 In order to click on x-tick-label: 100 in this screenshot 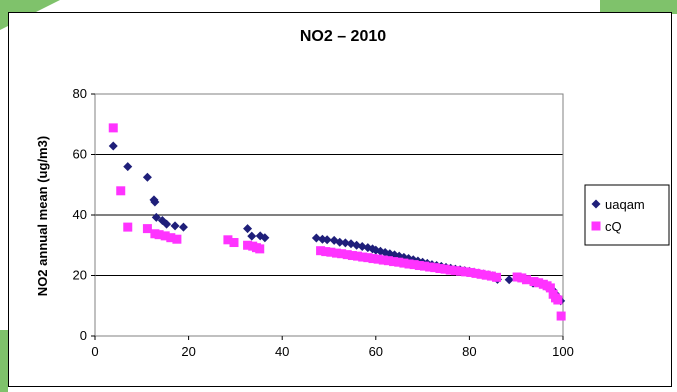, I will do `click(563, 351)`.